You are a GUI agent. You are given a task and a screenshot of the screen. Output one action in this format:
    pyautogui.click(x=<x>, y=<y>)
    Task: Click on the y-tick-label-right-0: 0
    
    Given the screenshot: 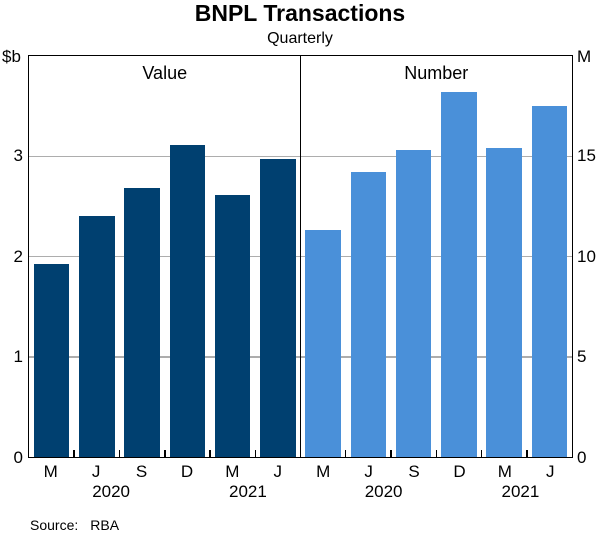 What is the action you would take?
    pyautogui.click(x=582, y=457)
    